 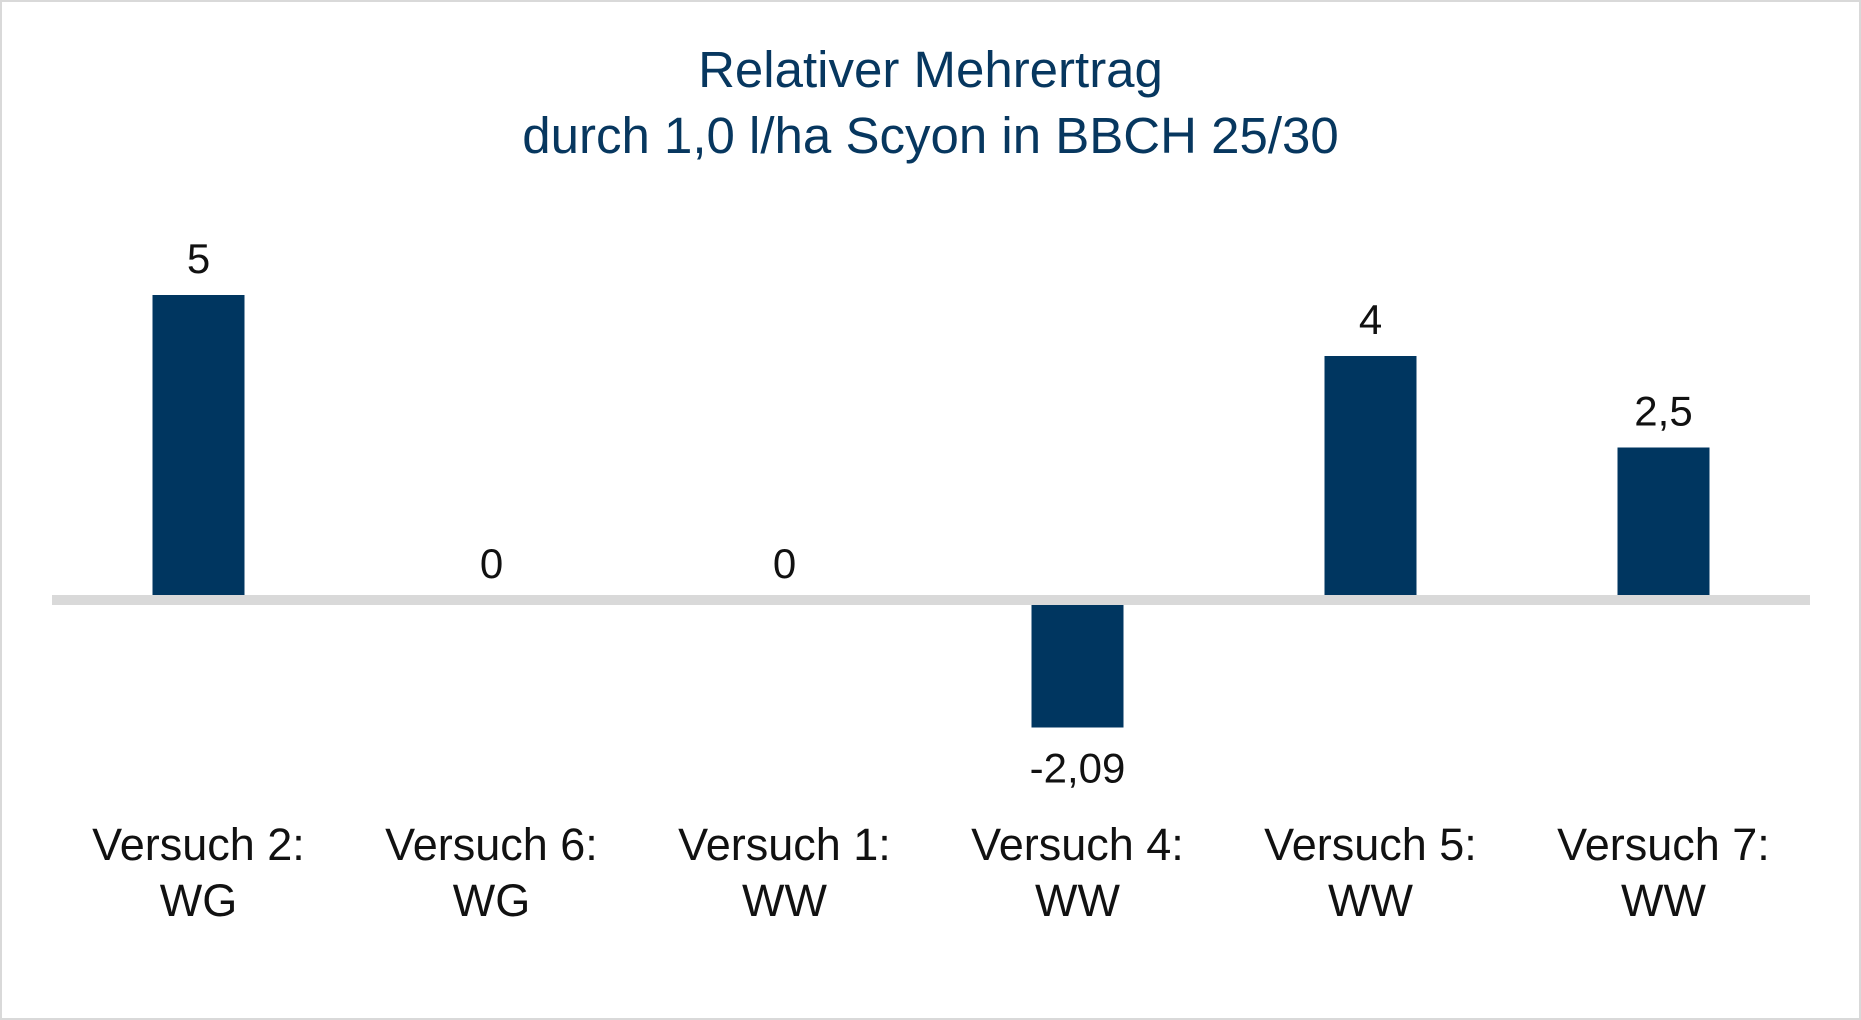 What do you see at coordinates (930, 135) in the screenshot?
I see `chart-title-line2: durch 1,0 l/ha Scyon in BBCH 25/30` at bounding box center [930, 135].